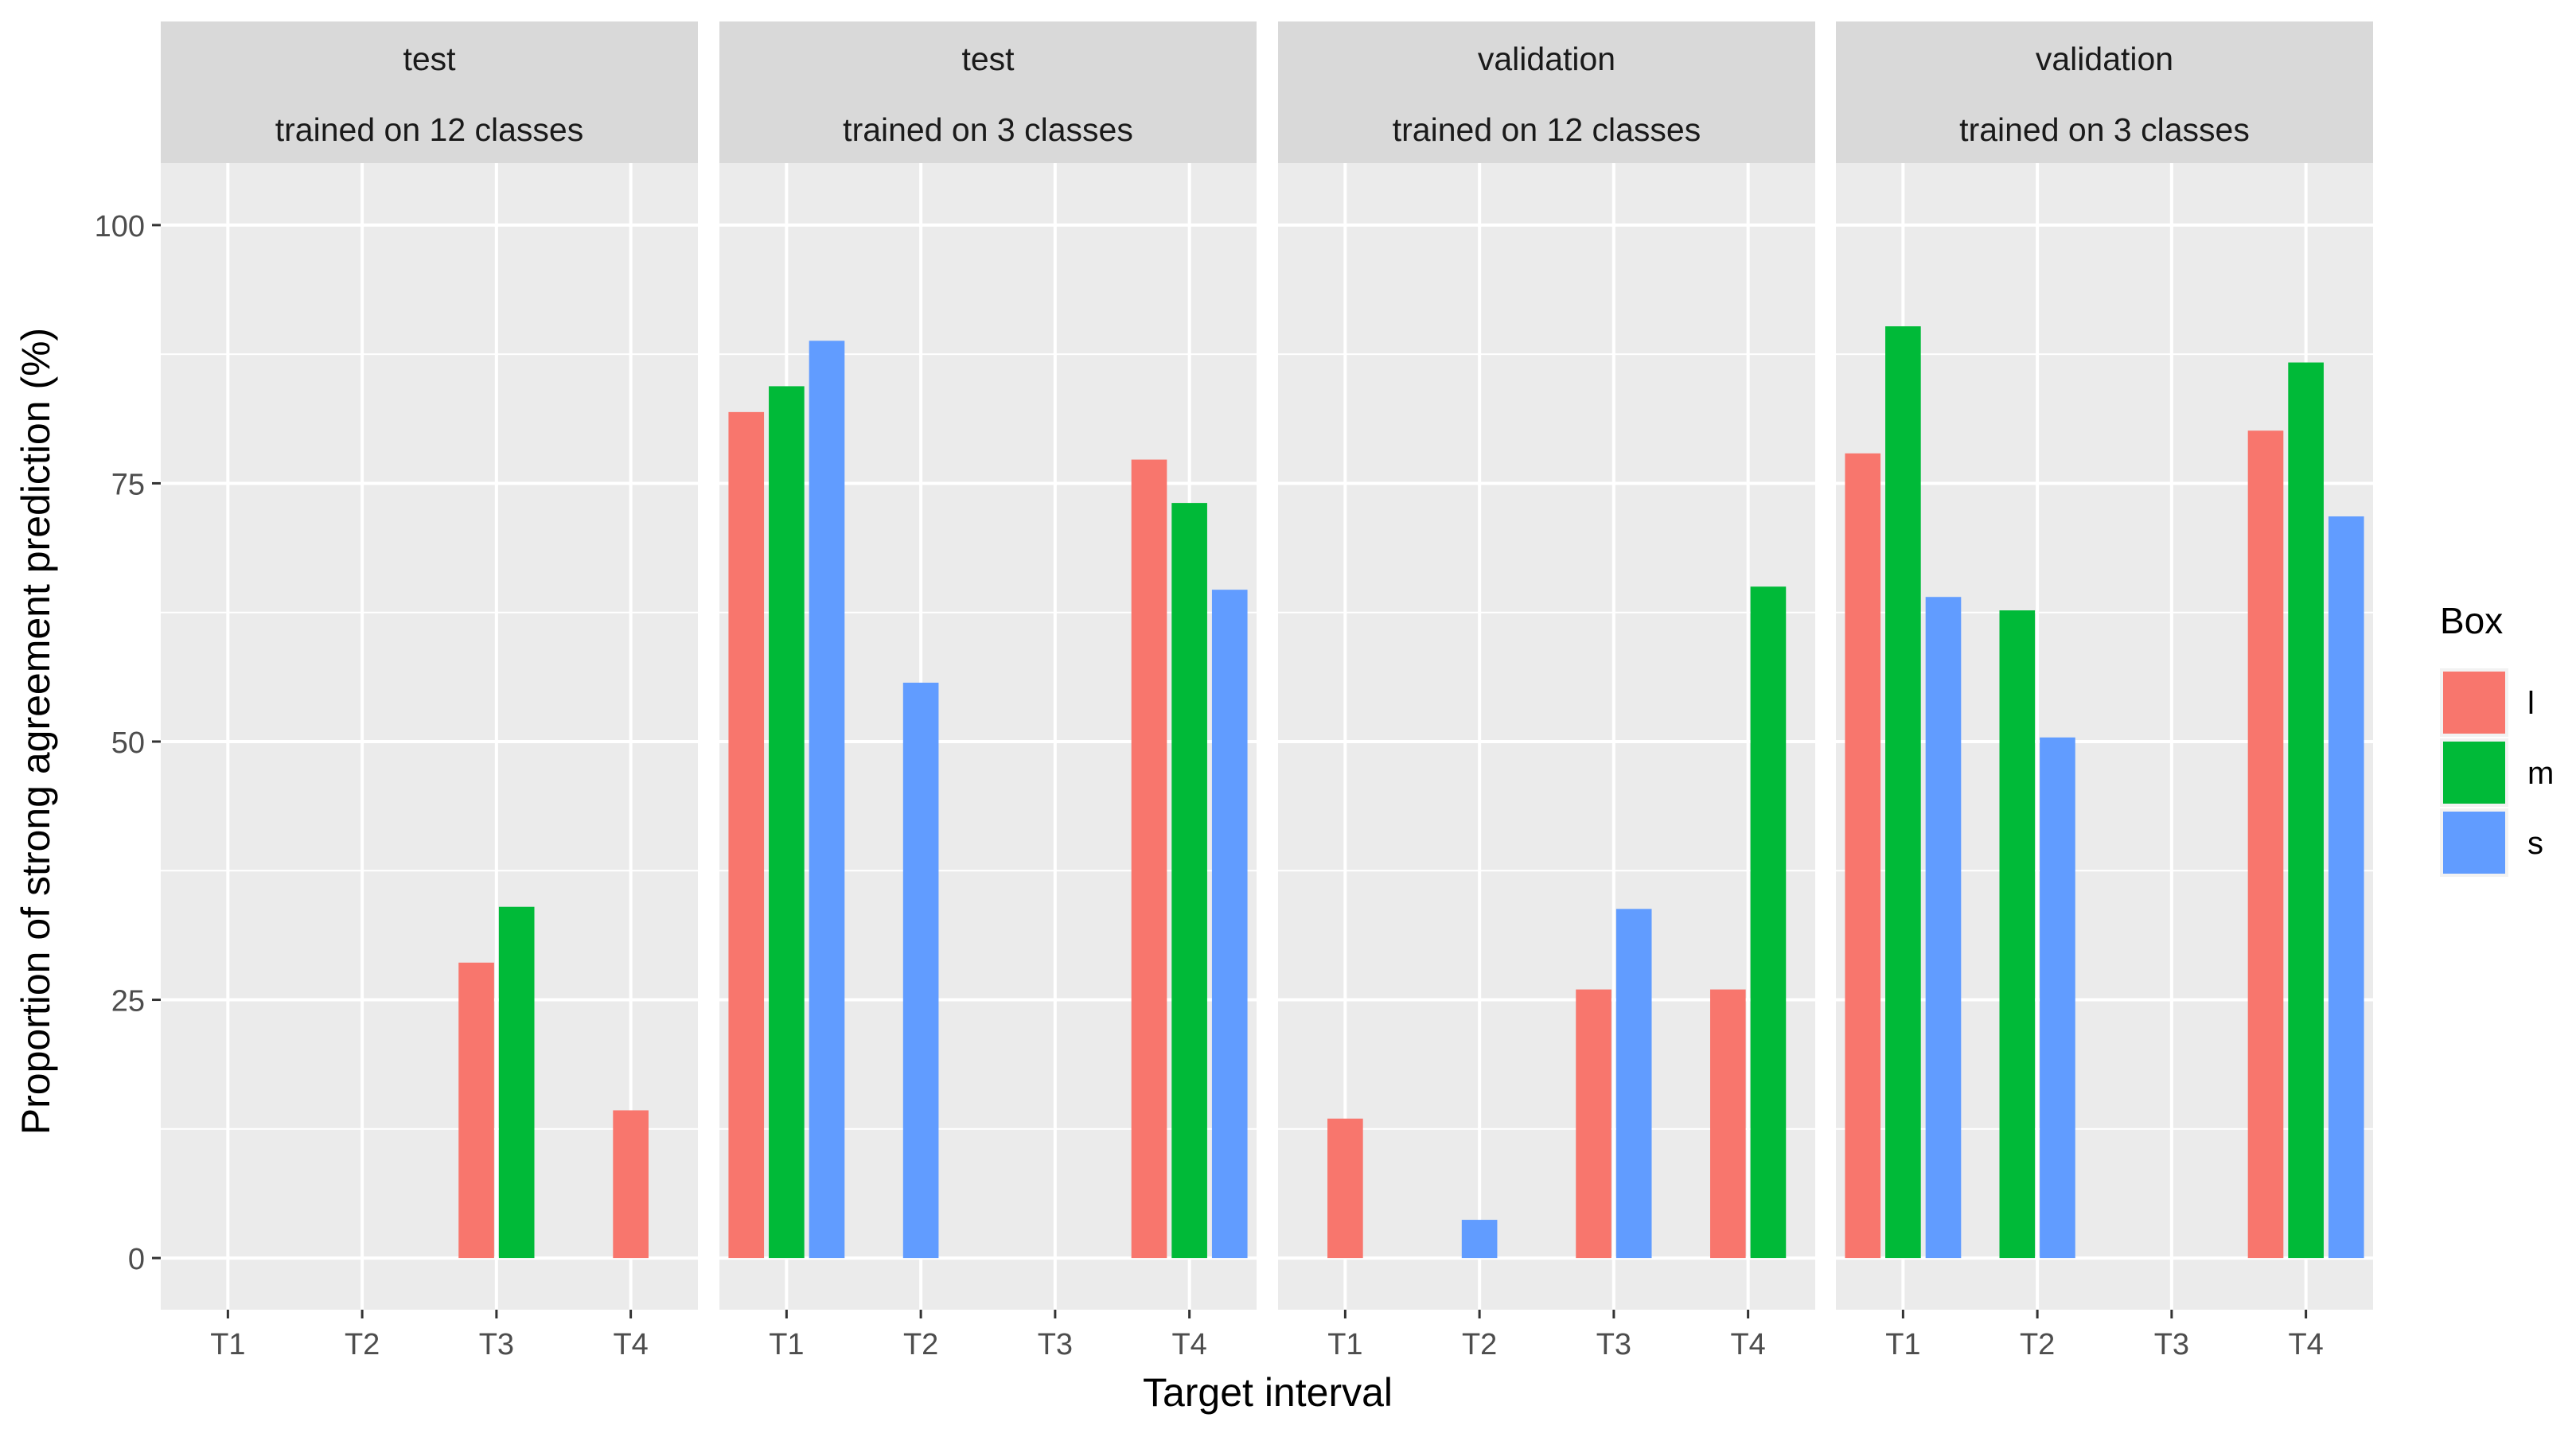  I want to click on y-tick-label: 50, so click(128, 743).